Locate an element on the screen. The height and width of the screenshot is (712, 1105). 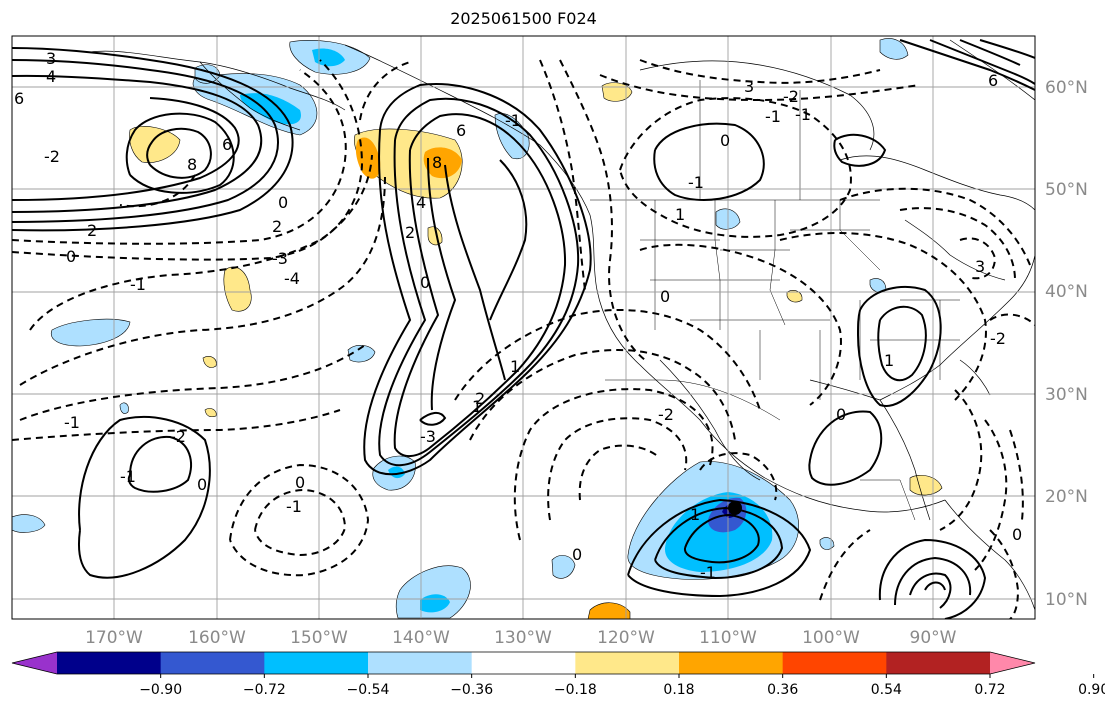
latitude-labels: 60°N 50°N 40°N 30°N 20°N 10°N is located at coordinates (1066, 344).